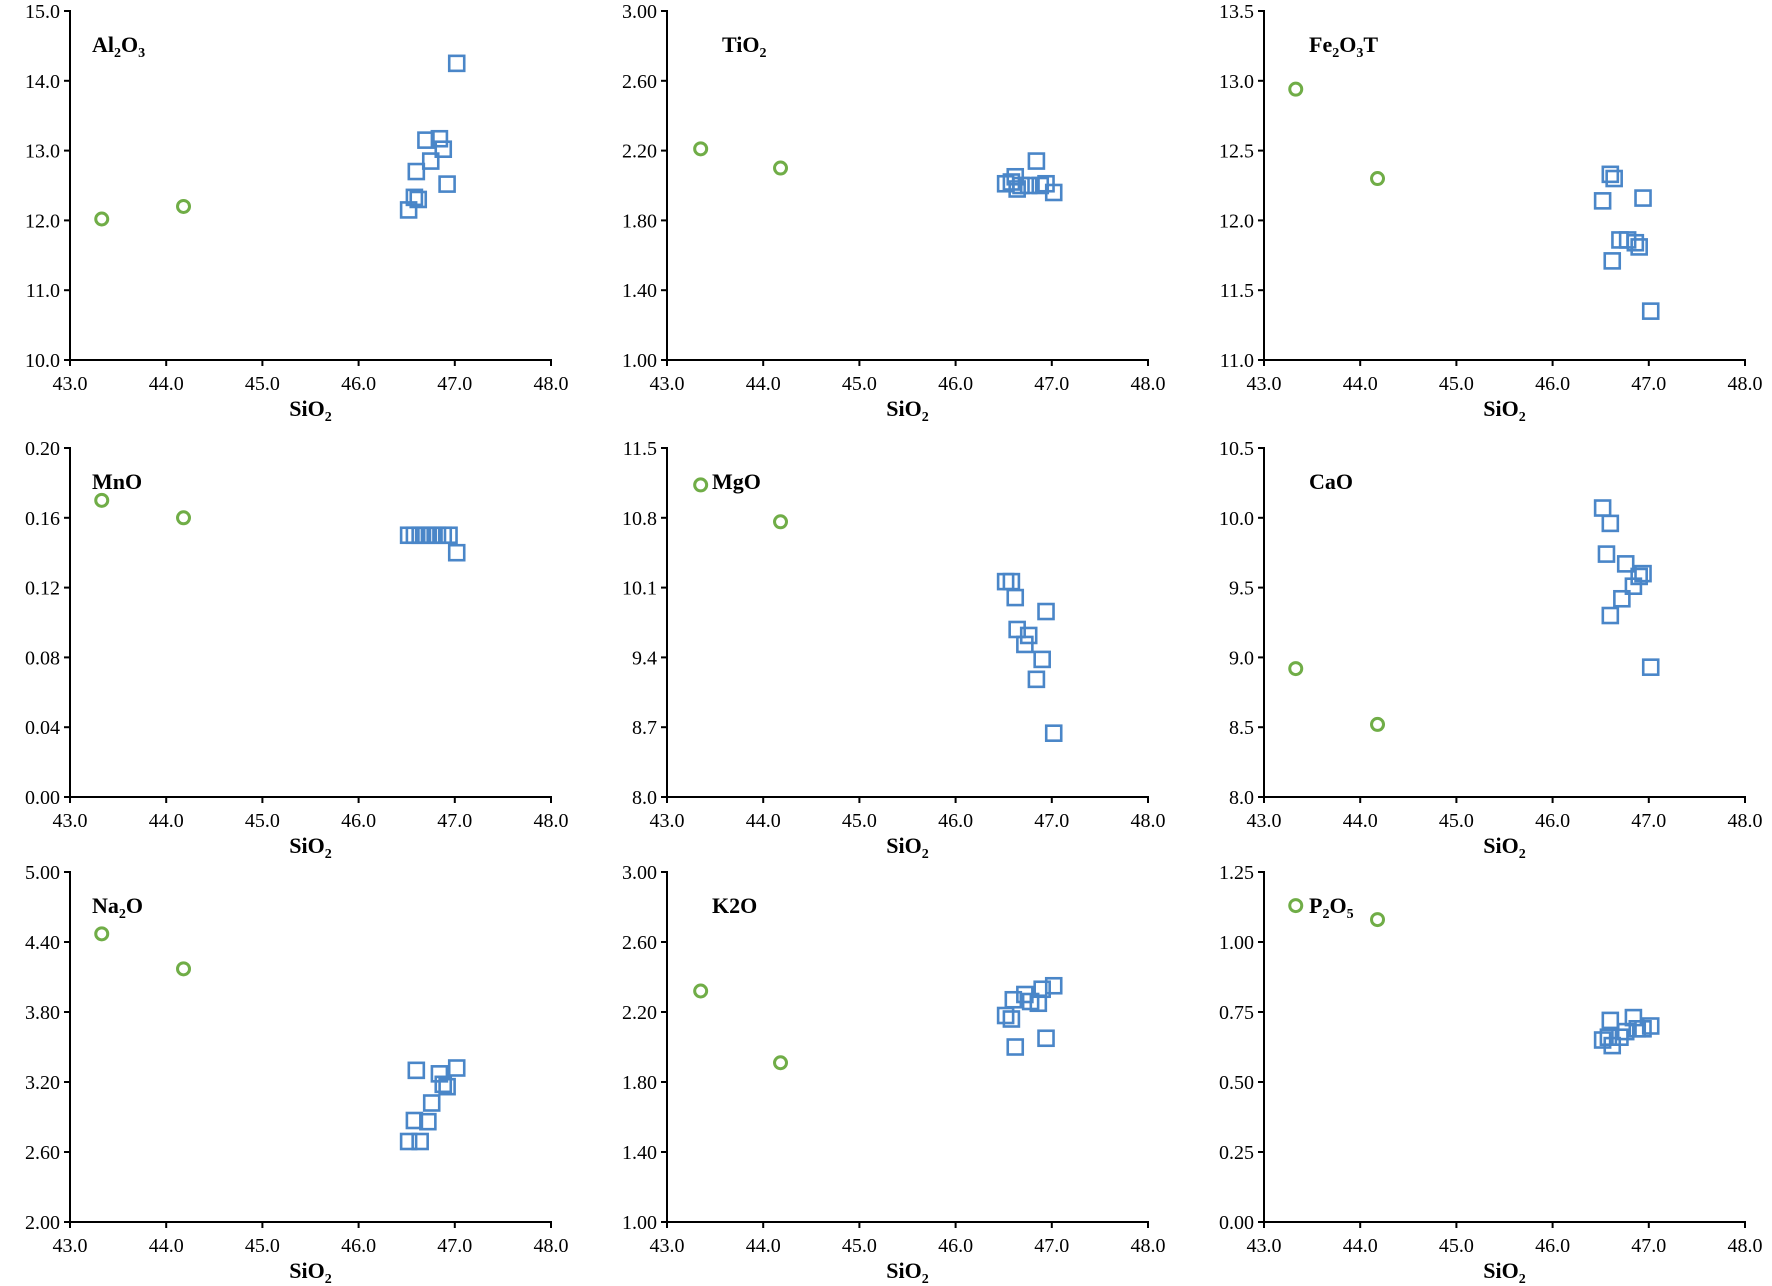 This screenshot has height=1286, width=1772. I want to click on y-tick-label: 2.00, so click(42, 1223).